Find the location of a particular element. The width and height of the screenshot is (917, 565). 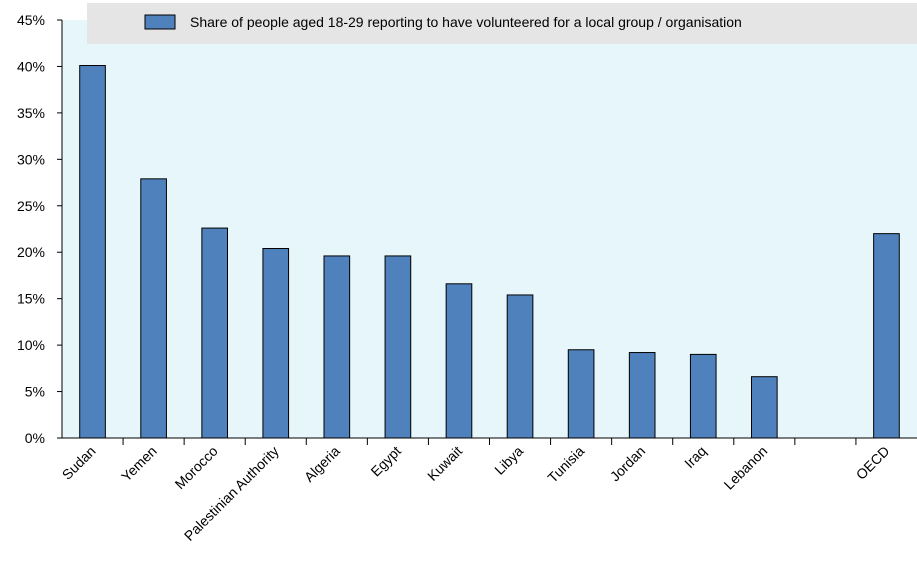

y-tick-label: 5% is located at coordinates (35, 392).